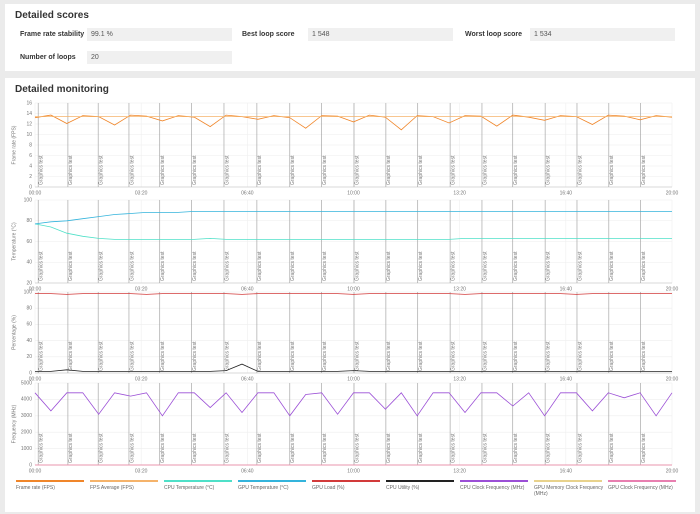 Image resolution: width=700 pixels, height=514 pixels. I want to click on legend-item: CPU Utility (%), so click(423, 488).